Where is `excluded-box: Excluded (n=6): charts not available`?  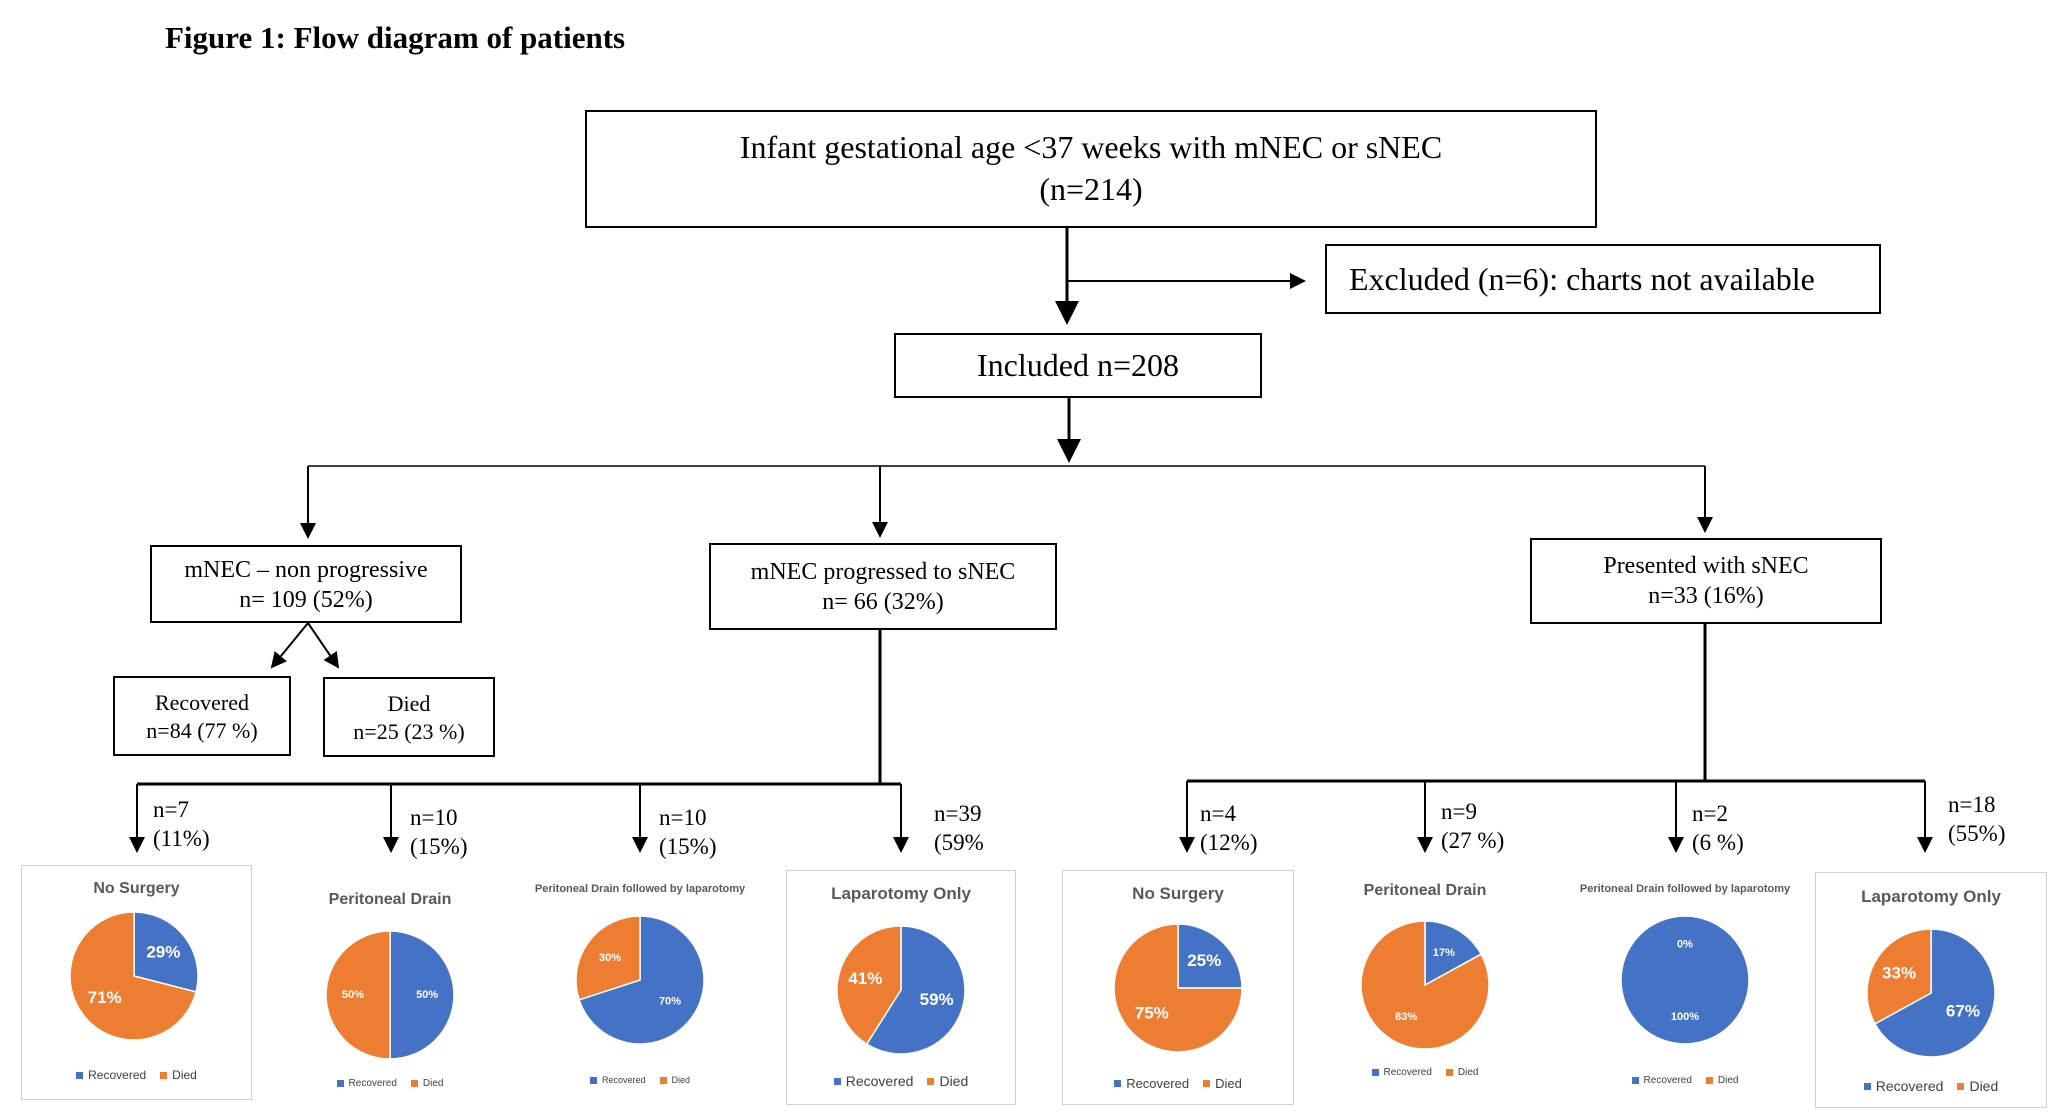 excluded-box: Excluded (n=6): charts not available is located at coordinates (1603, 279).